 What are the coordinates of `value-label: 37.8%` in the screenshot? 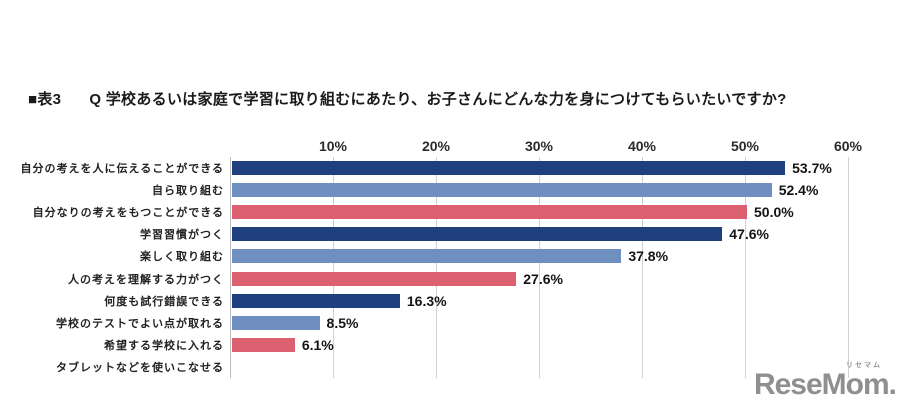 It's located at (648, 256).